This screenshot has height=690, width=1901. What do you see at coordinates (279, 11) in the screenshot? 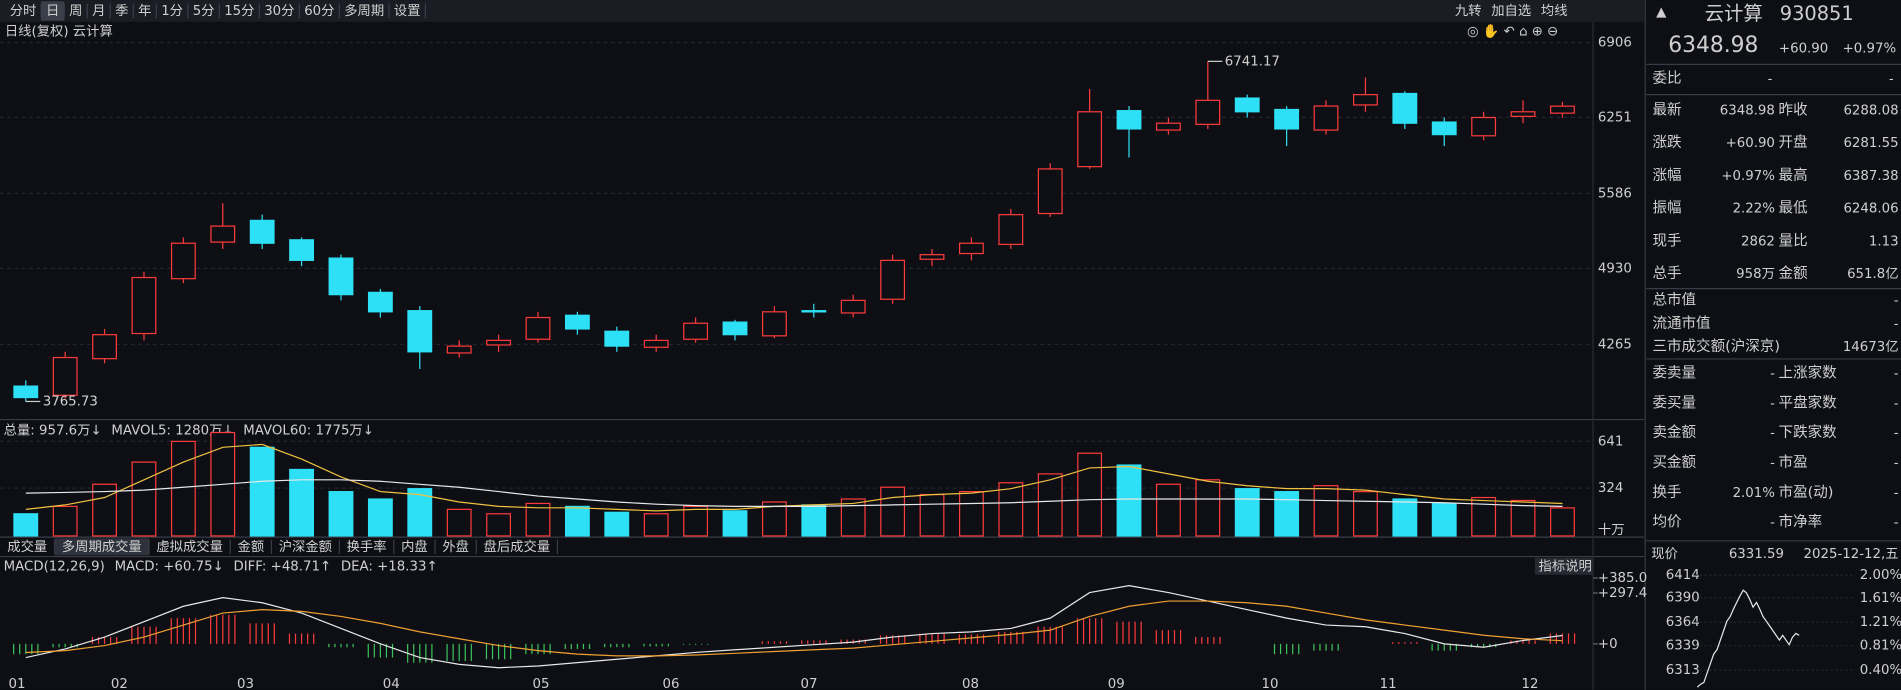
I see `toolbar-item: 30分` at bounding box center [279, 11].